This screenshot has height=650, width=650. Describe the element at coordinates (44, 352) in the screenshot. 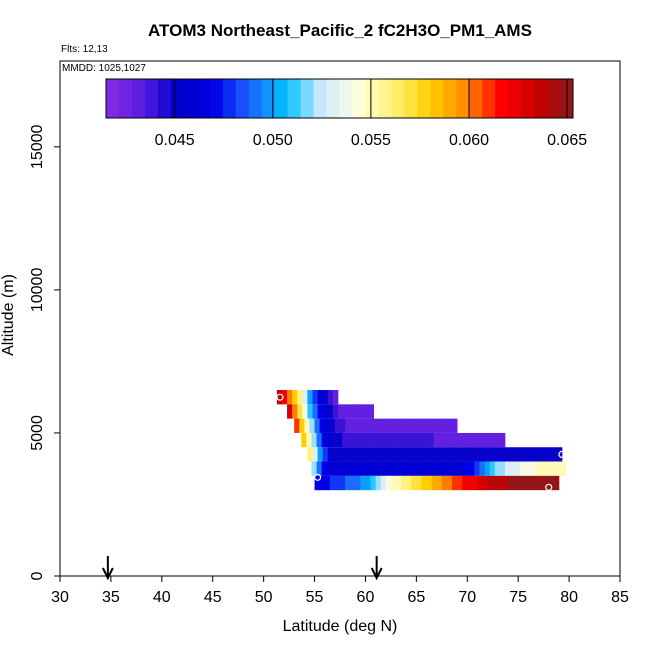

I see `y-axis: 0 5000 10000 15000` at that location.